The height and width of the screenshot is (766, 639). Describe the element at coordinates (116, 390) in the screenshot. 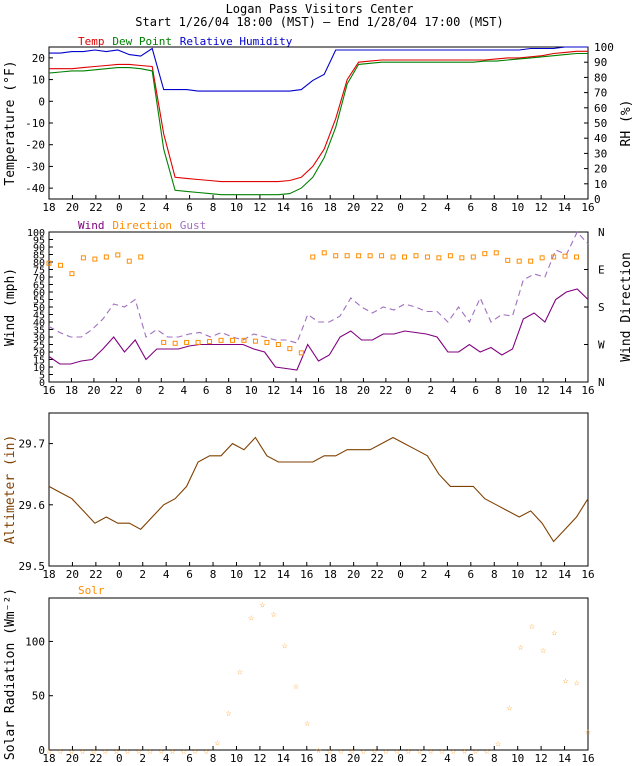

I see `panel2-x-tick-label: 22` at that location.